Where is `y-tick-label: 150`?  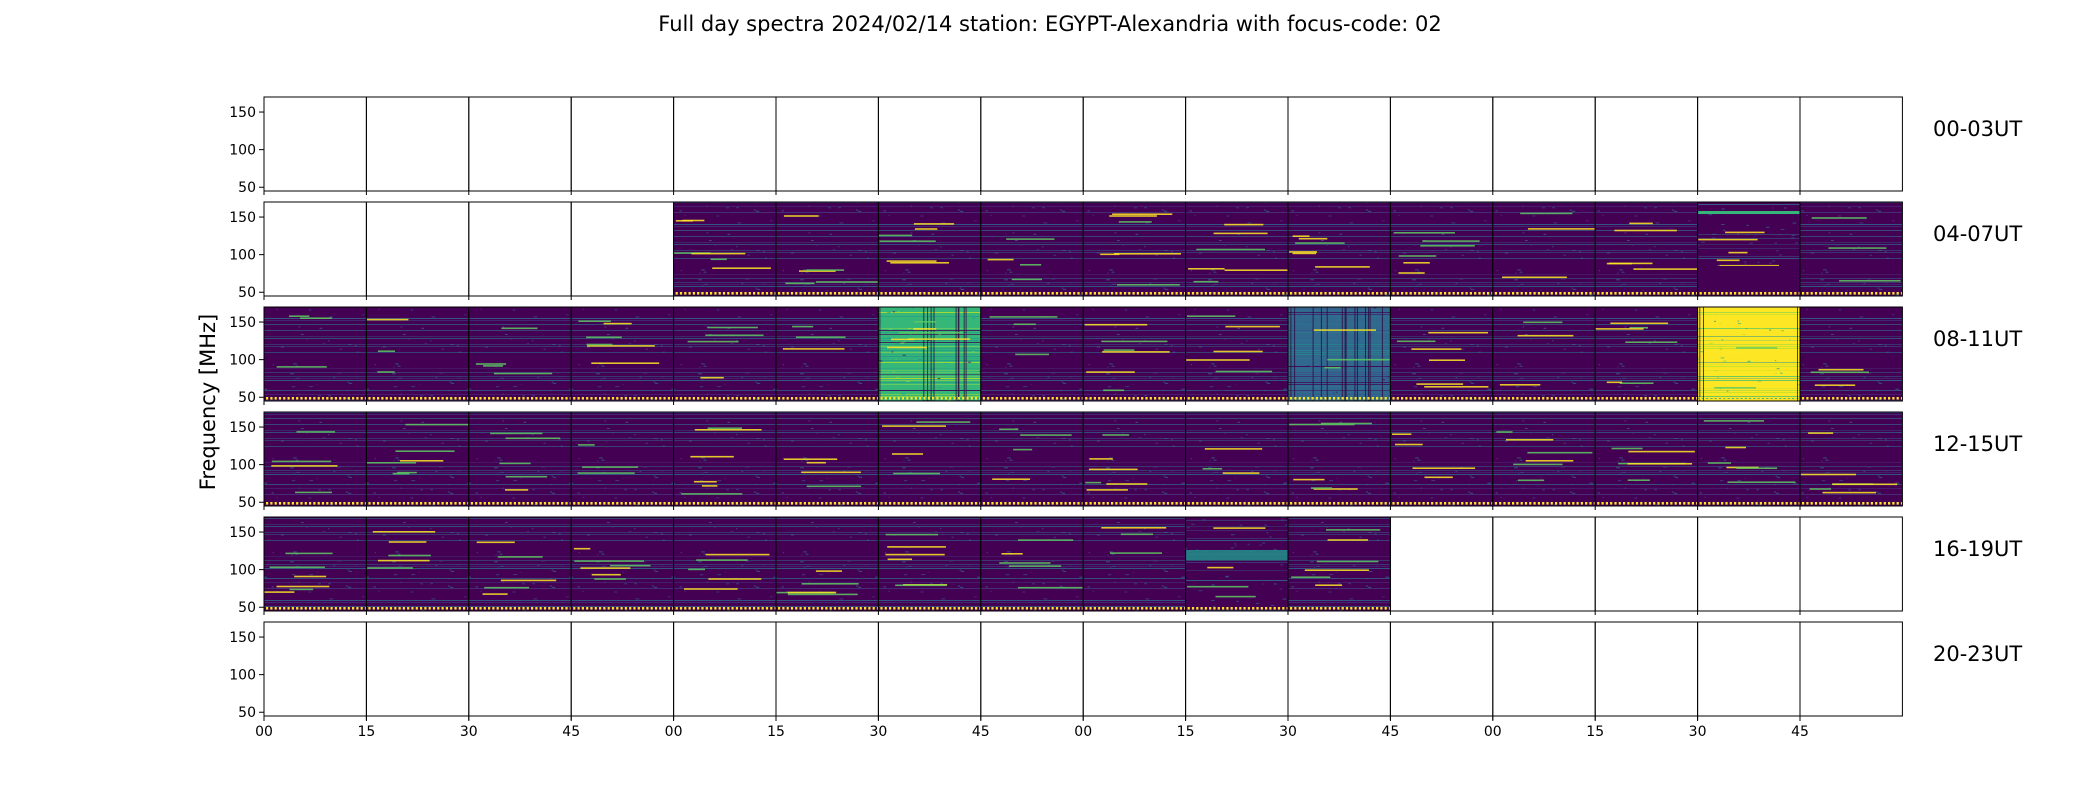 y-tick-label: 150 is located at coordinates (242, 218).